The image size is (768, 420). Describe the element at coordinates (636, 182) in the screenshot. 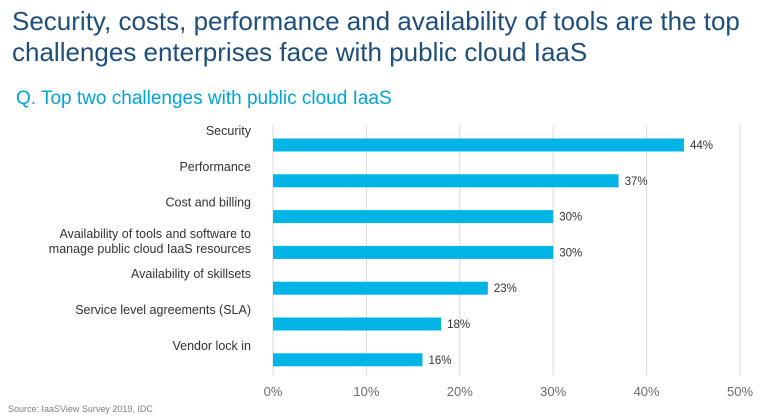

I see `bar-value-label: 37%` at that location.